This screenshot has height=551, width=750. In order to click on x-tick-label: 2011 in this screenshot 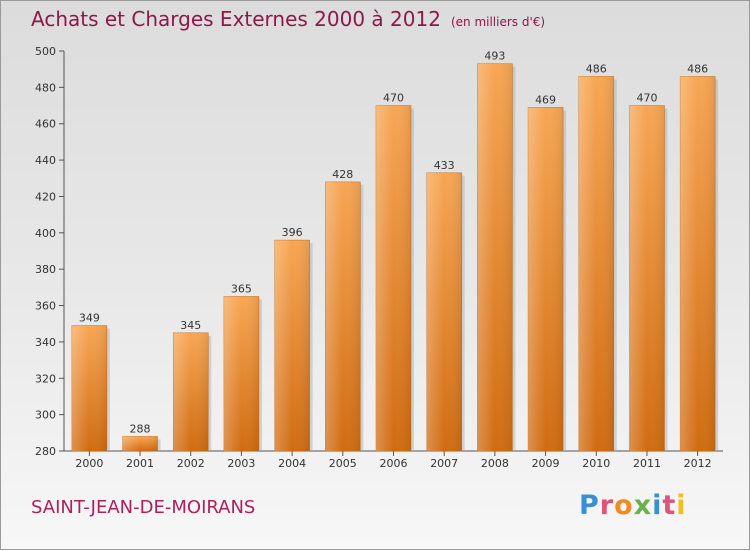, I will do `click(647, 463)`.